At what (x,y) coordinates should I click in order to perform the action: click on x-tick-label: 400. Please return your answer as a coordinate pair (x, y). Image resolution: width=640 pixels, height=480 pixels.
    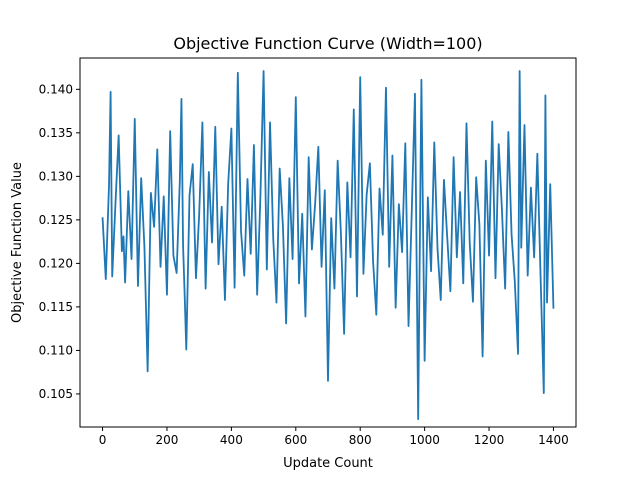
    Looking at the image, I should click on (231, 440).